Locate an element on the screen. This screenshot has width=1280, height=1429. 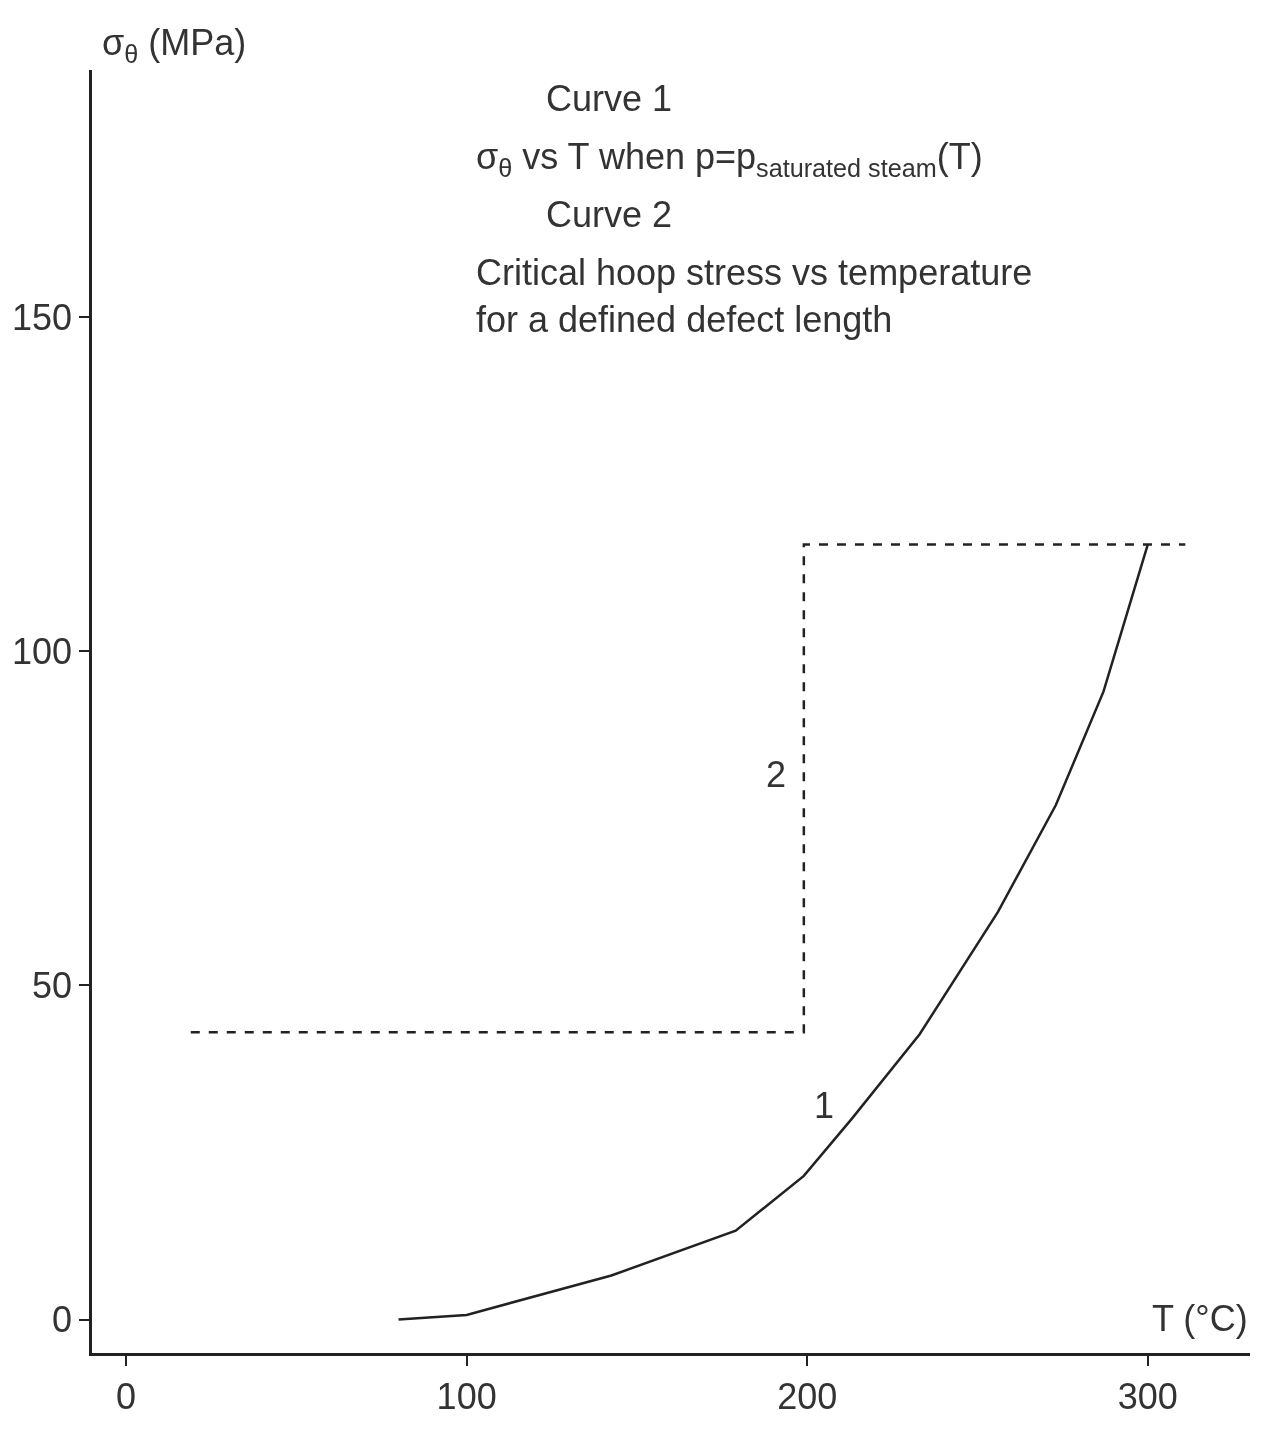
y-tick-label: 150 is located at coordinates (42, 317).